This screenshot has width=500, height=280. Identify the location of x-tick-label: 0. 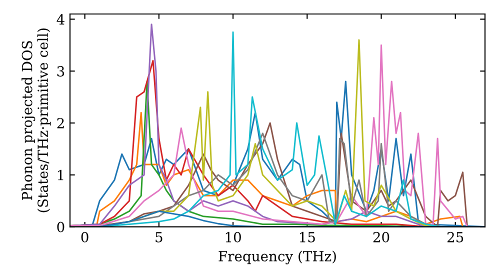
(84, 237).